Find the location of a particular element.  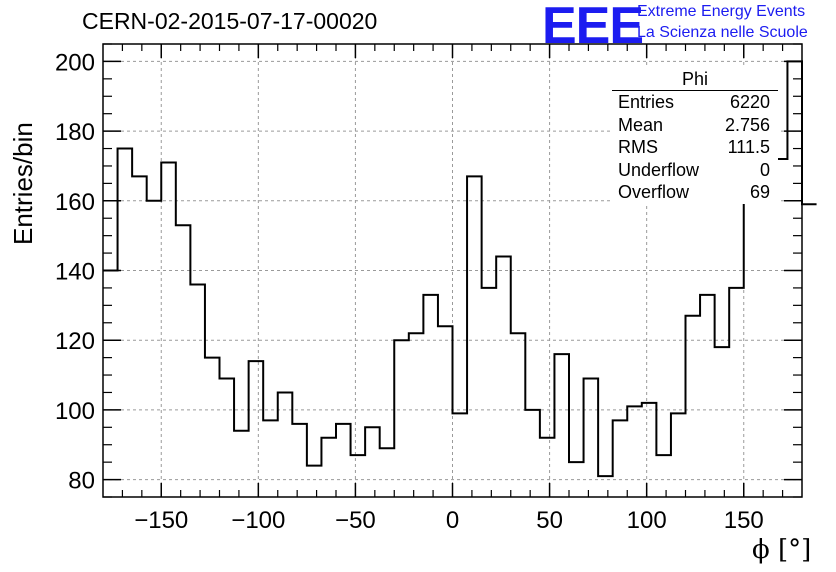

stat-value: 111.5 is located at coordinates (748, 147).